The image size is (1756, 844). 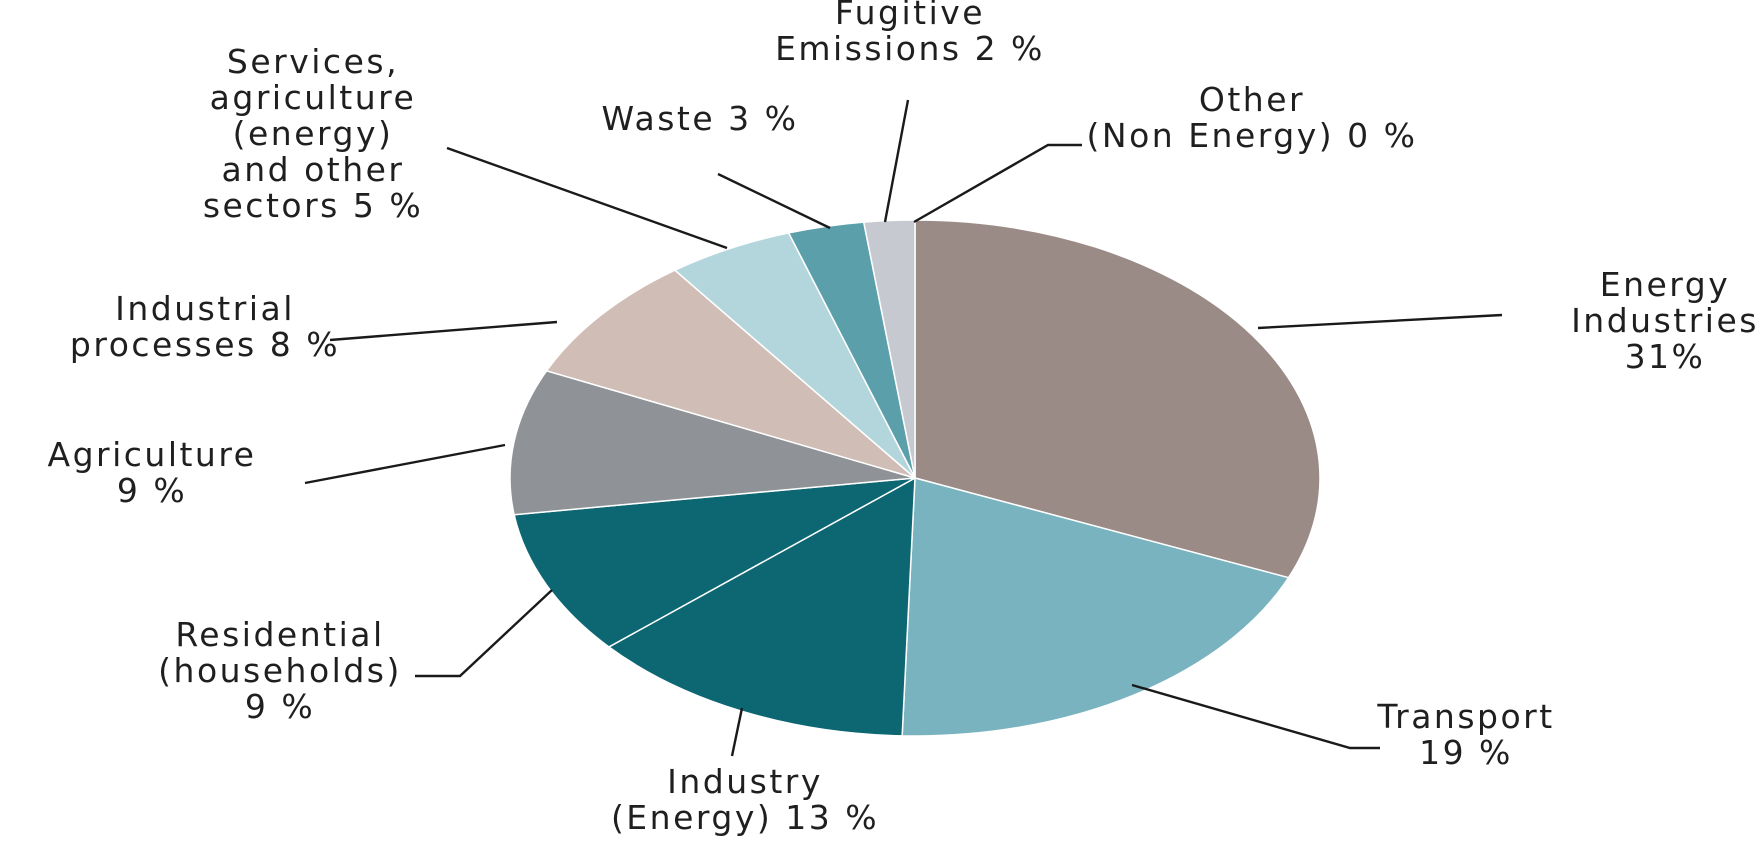 What do you see at coordinates (774, 201) in the screenshot?
I see `leader-line-waste` at bounding box center [774, 201].